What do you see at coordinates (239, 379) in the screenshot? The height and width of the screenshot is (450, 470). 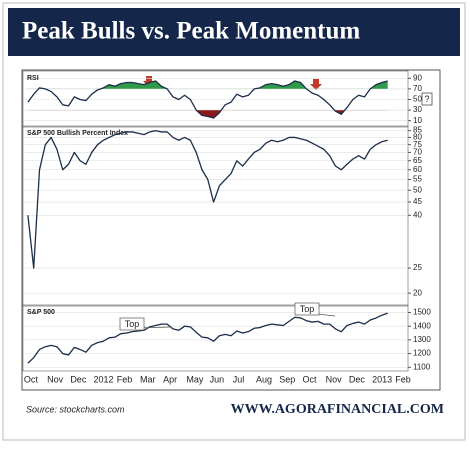 I see `x-tick-label: Jul` at bounding box center [239, 379].